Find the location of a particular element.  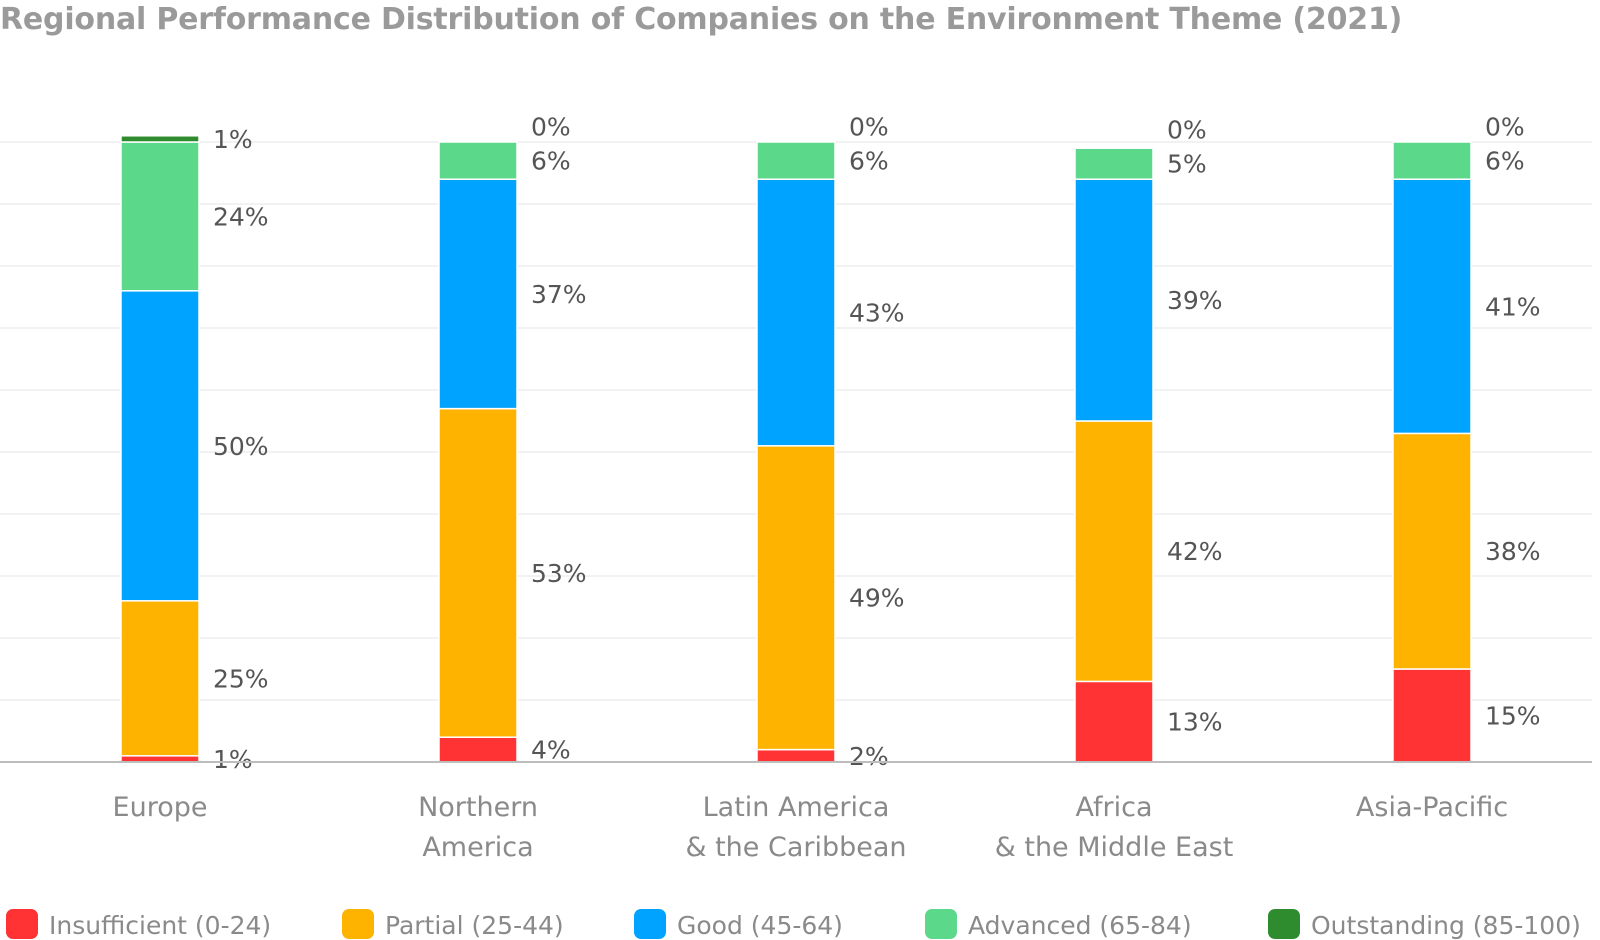

legend-item: Advanced (65-84) is located at coordinates (1058, 924).